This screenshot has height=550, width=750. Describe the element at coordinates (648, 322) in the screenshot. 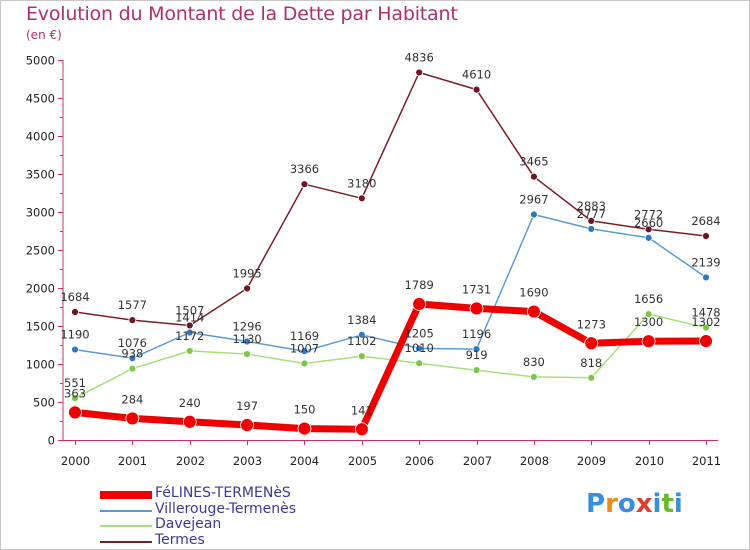

I see `data-label: 1300` at that location.